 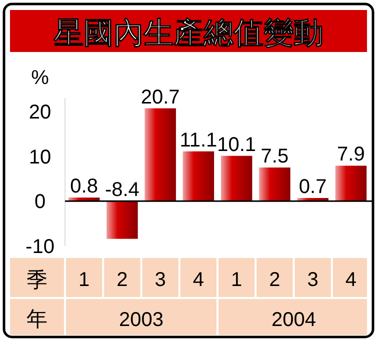 What do you see at coordinates (312, 187) in the screenshot?
I see `data-label: 0.7` at bounding box center [312, 187].